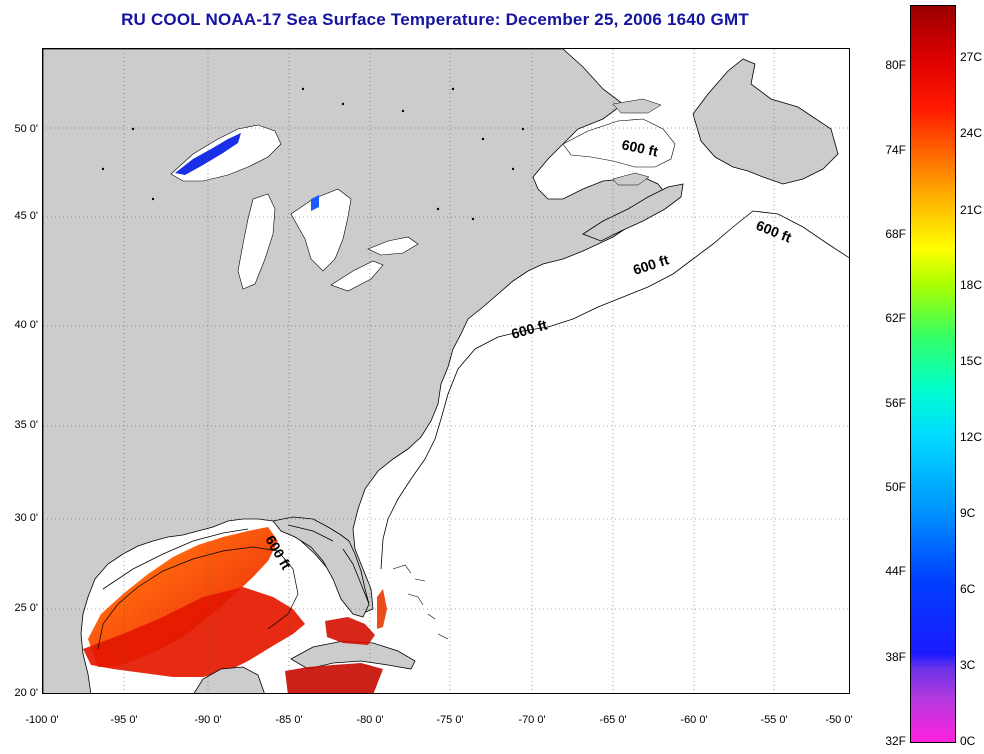 Image resolution: width=984 pixels, height=754 pixels. What do you see at coordinates (639, 147) in the screenshot?
I see `contour-label-1: 600 ft` at bounding box center [639, 147].